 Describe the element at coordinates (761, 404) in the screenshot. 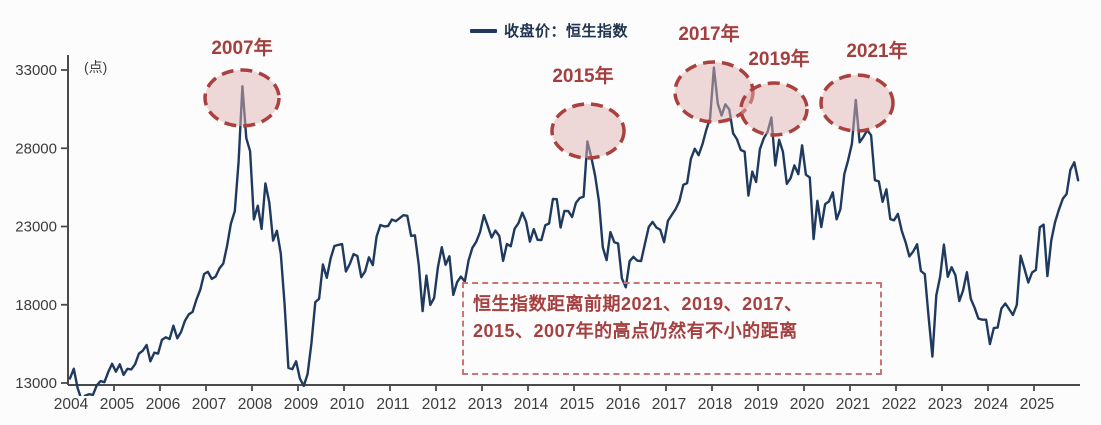

I see `x-axis-tick-label: 2019` at that location.